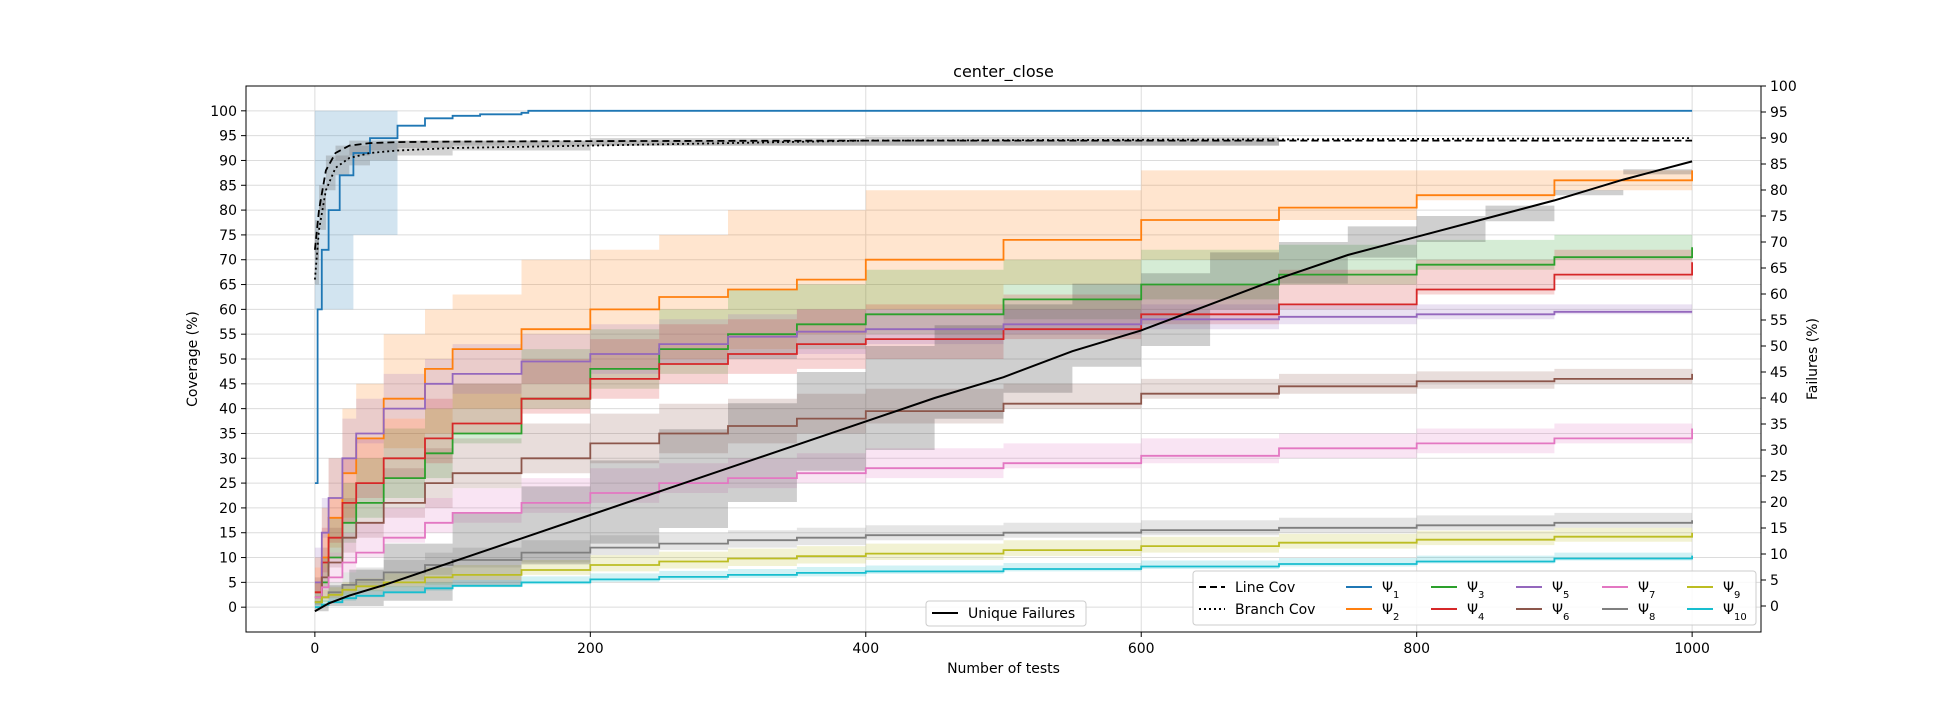 The image size is (1955, 715). What do you see at coordinates (1021, 614) in the screenshot?
I see `legend-unique-label: Unique Failures` at bounding box center [1021, 614].